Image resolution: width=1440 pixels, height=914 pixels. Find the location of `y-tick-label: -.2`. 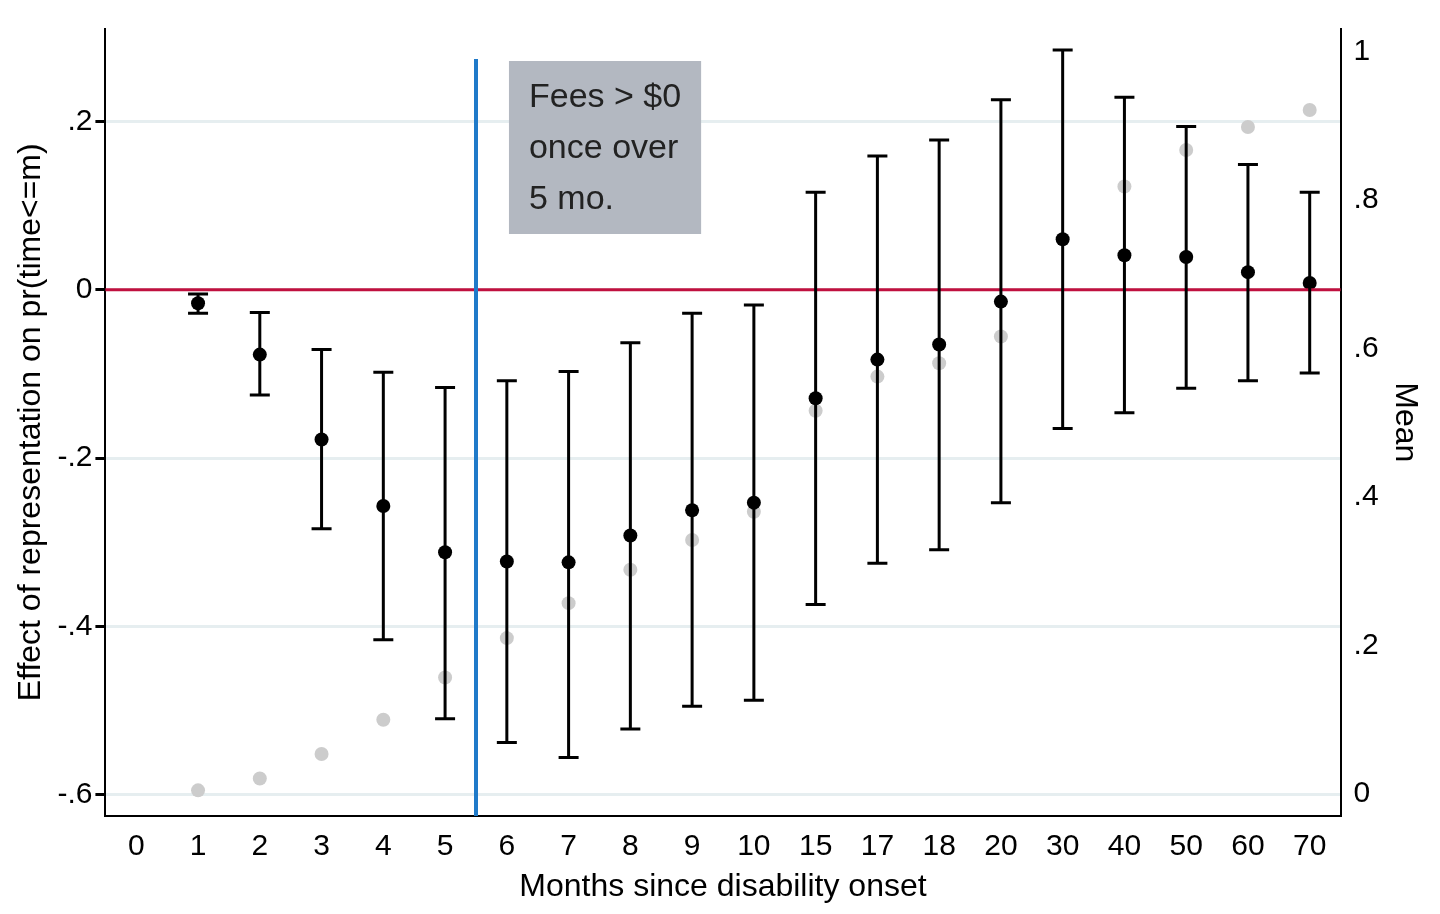

y-tick-label: -.2 is located at coordinates (75, 456).